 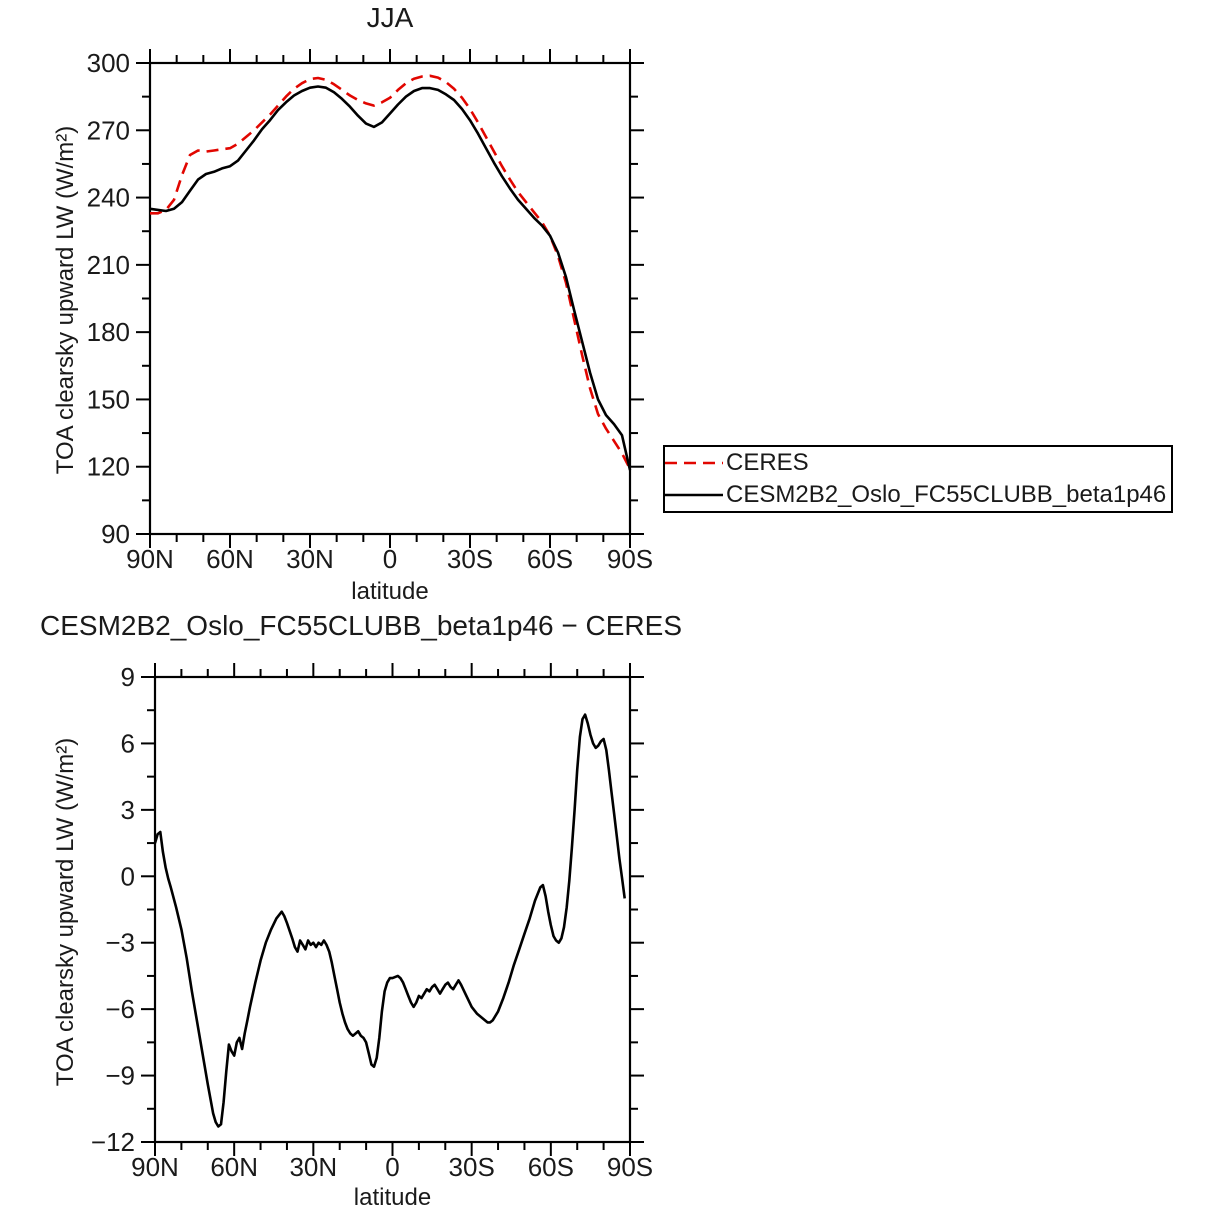 I want to click on legend: CERES CESM2B2_Oslo_FC55CLUBB_beta1p46, so click(x=918, y=479).